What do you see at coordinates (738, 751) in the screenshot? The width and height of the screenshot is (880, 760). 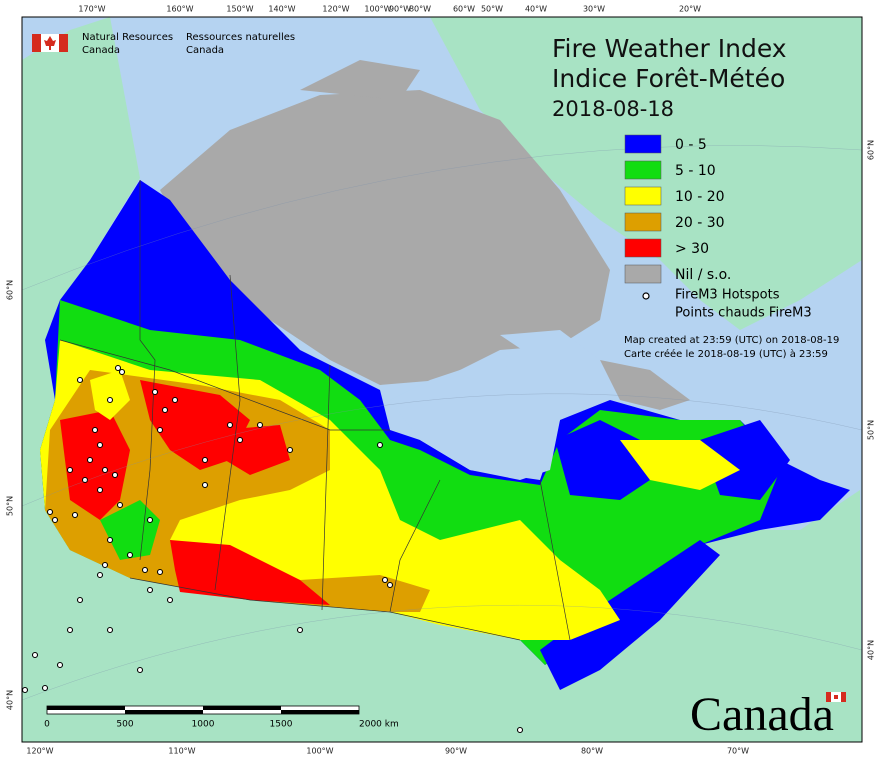 I see `graticule-label: 70°W` at bounding box center [738, 751].